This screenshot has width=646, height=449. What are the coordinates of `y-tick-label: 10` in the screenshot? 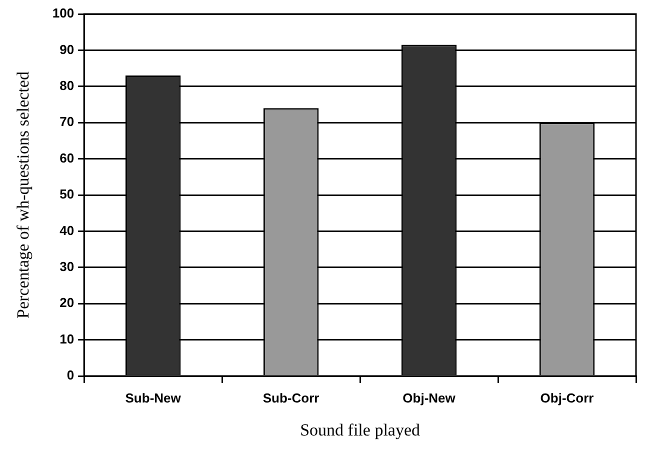 It's located at (67, 338).